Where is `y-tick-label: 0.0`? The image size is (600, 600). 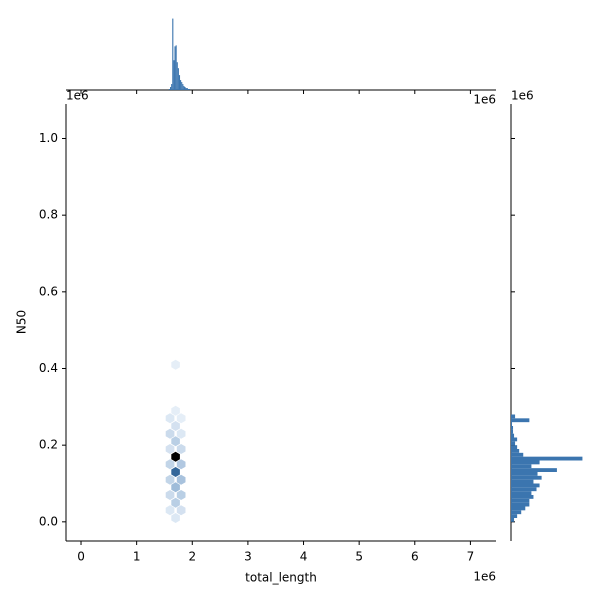 y-tick-label: 0.0 is located at coordinates (48, 521).